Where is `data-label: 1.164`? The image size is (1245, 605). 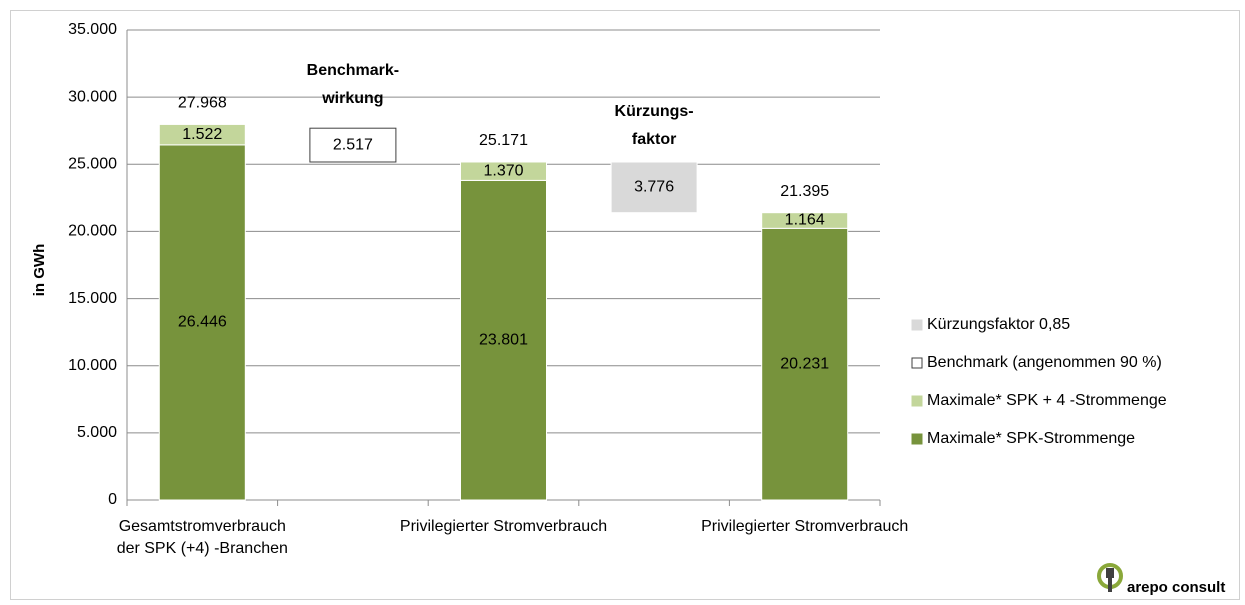
data-label: 1.164 is located at coordinates (805, 220).